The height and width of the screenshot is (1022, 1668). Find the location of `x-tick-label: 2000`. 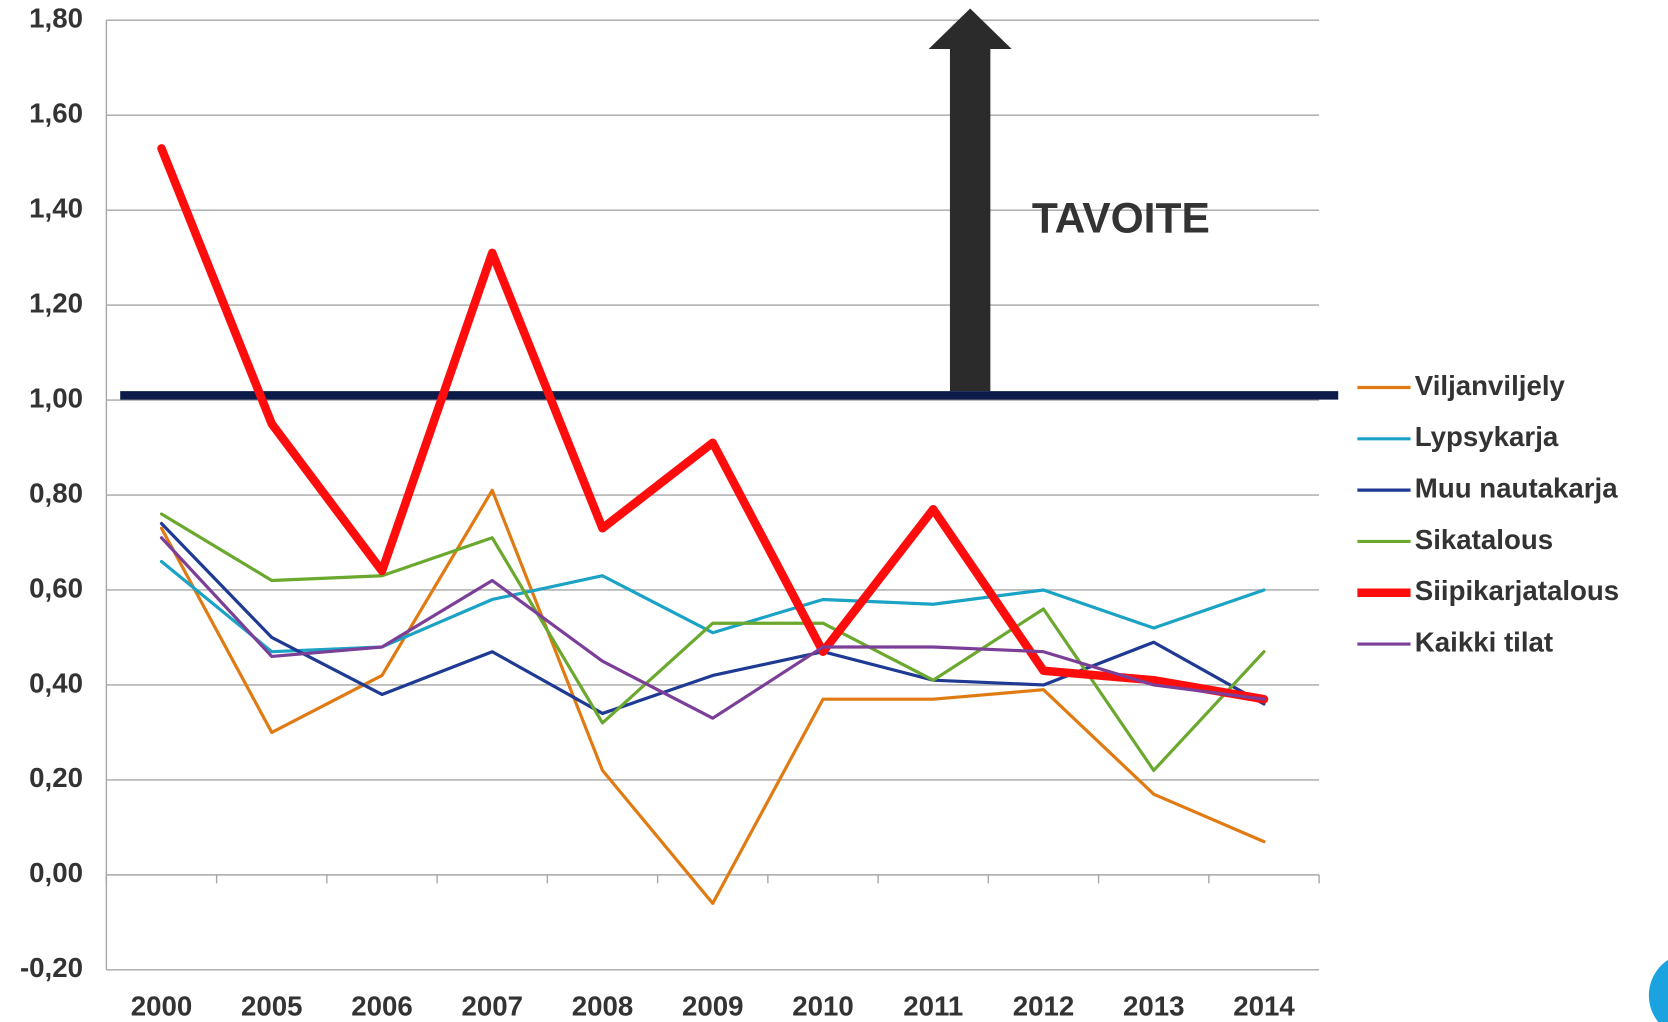

x-tick-label: 2000 is located at coordinates (162, 1005).